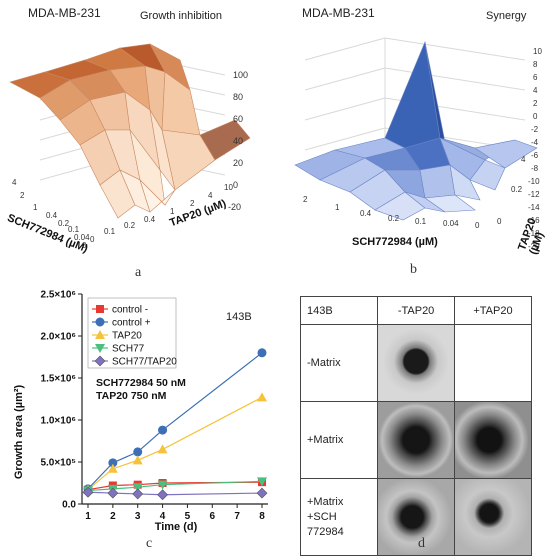 Image resolution: width=550 pixels, height=556 pixels. Describe the element at coordinates (517, 189) in the screenshot. I see `panel-b-y-tick: 0.2` at that location.